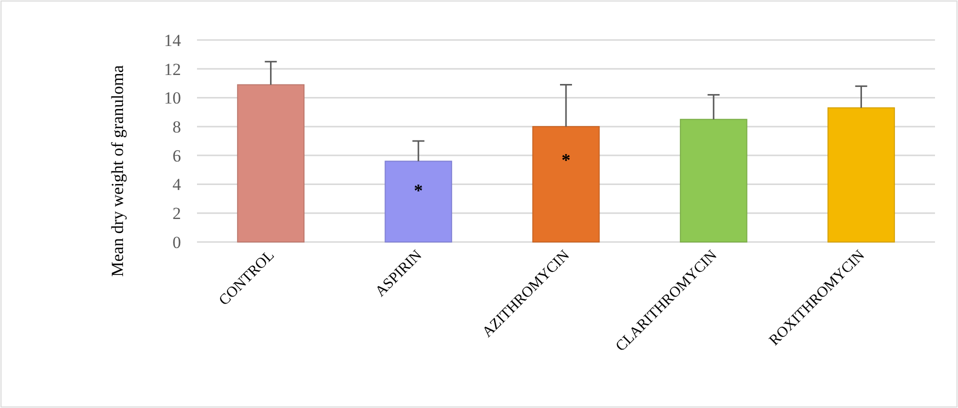 Image resolution: width=958 pixels, height=408 pixels. I want to click on y-tick-label: 8, so click(176, 127).